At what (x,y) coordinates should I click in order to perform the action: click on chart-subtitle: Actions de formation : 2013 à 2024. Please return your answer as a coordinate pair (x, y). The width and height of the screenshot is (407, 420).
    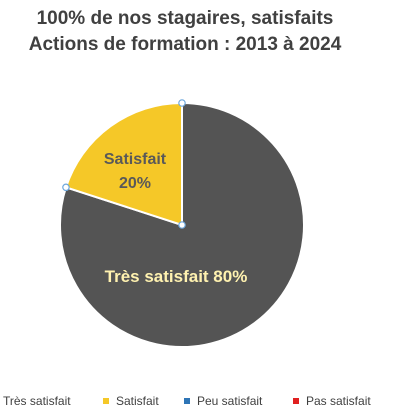
    Looking at the image, I should click on (185, 44).